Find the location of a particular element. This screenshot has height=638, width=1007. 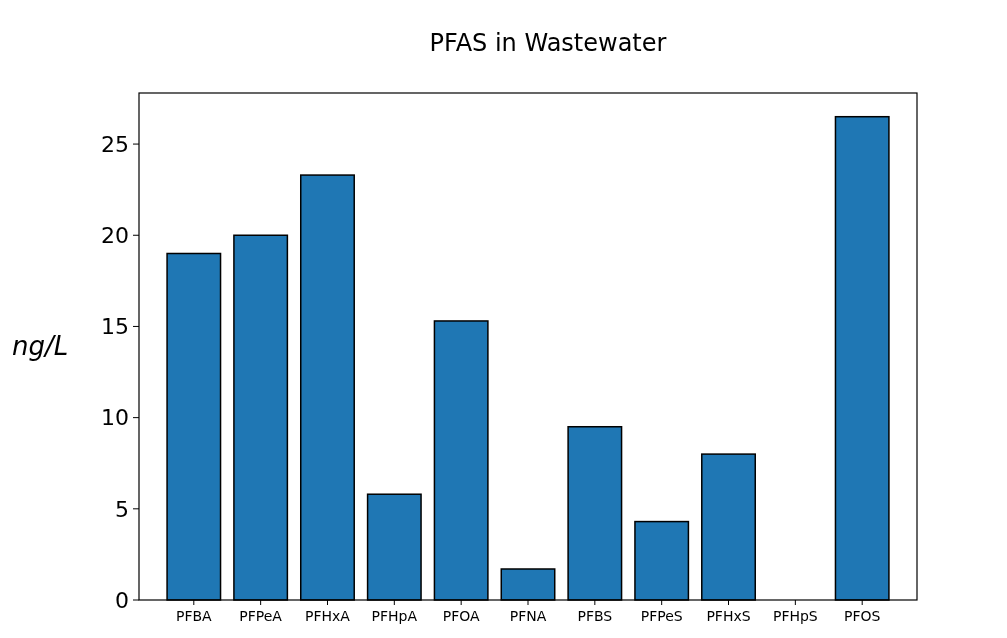

x-tick-label: PFBA is located at coordinates (194, 616).